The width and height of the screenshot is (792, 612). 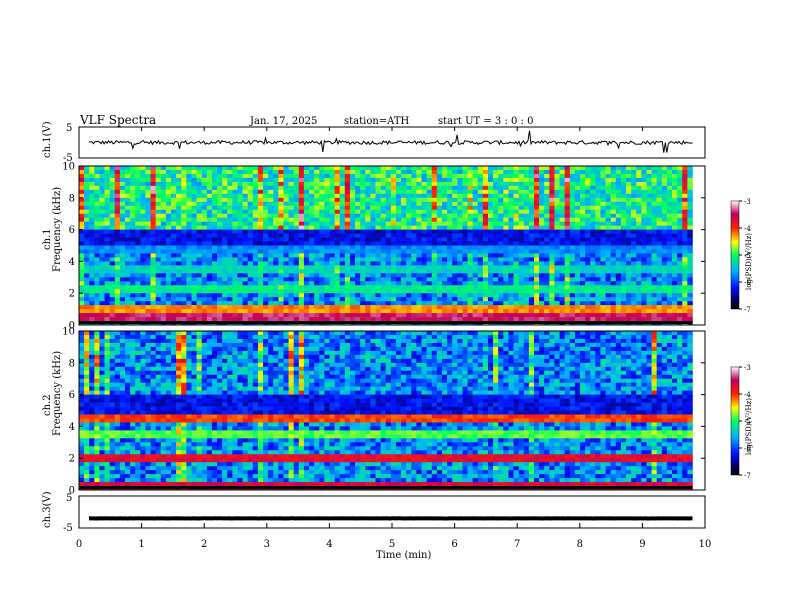 I want to click on ytick-label: 8, so click(x=72, y=198).